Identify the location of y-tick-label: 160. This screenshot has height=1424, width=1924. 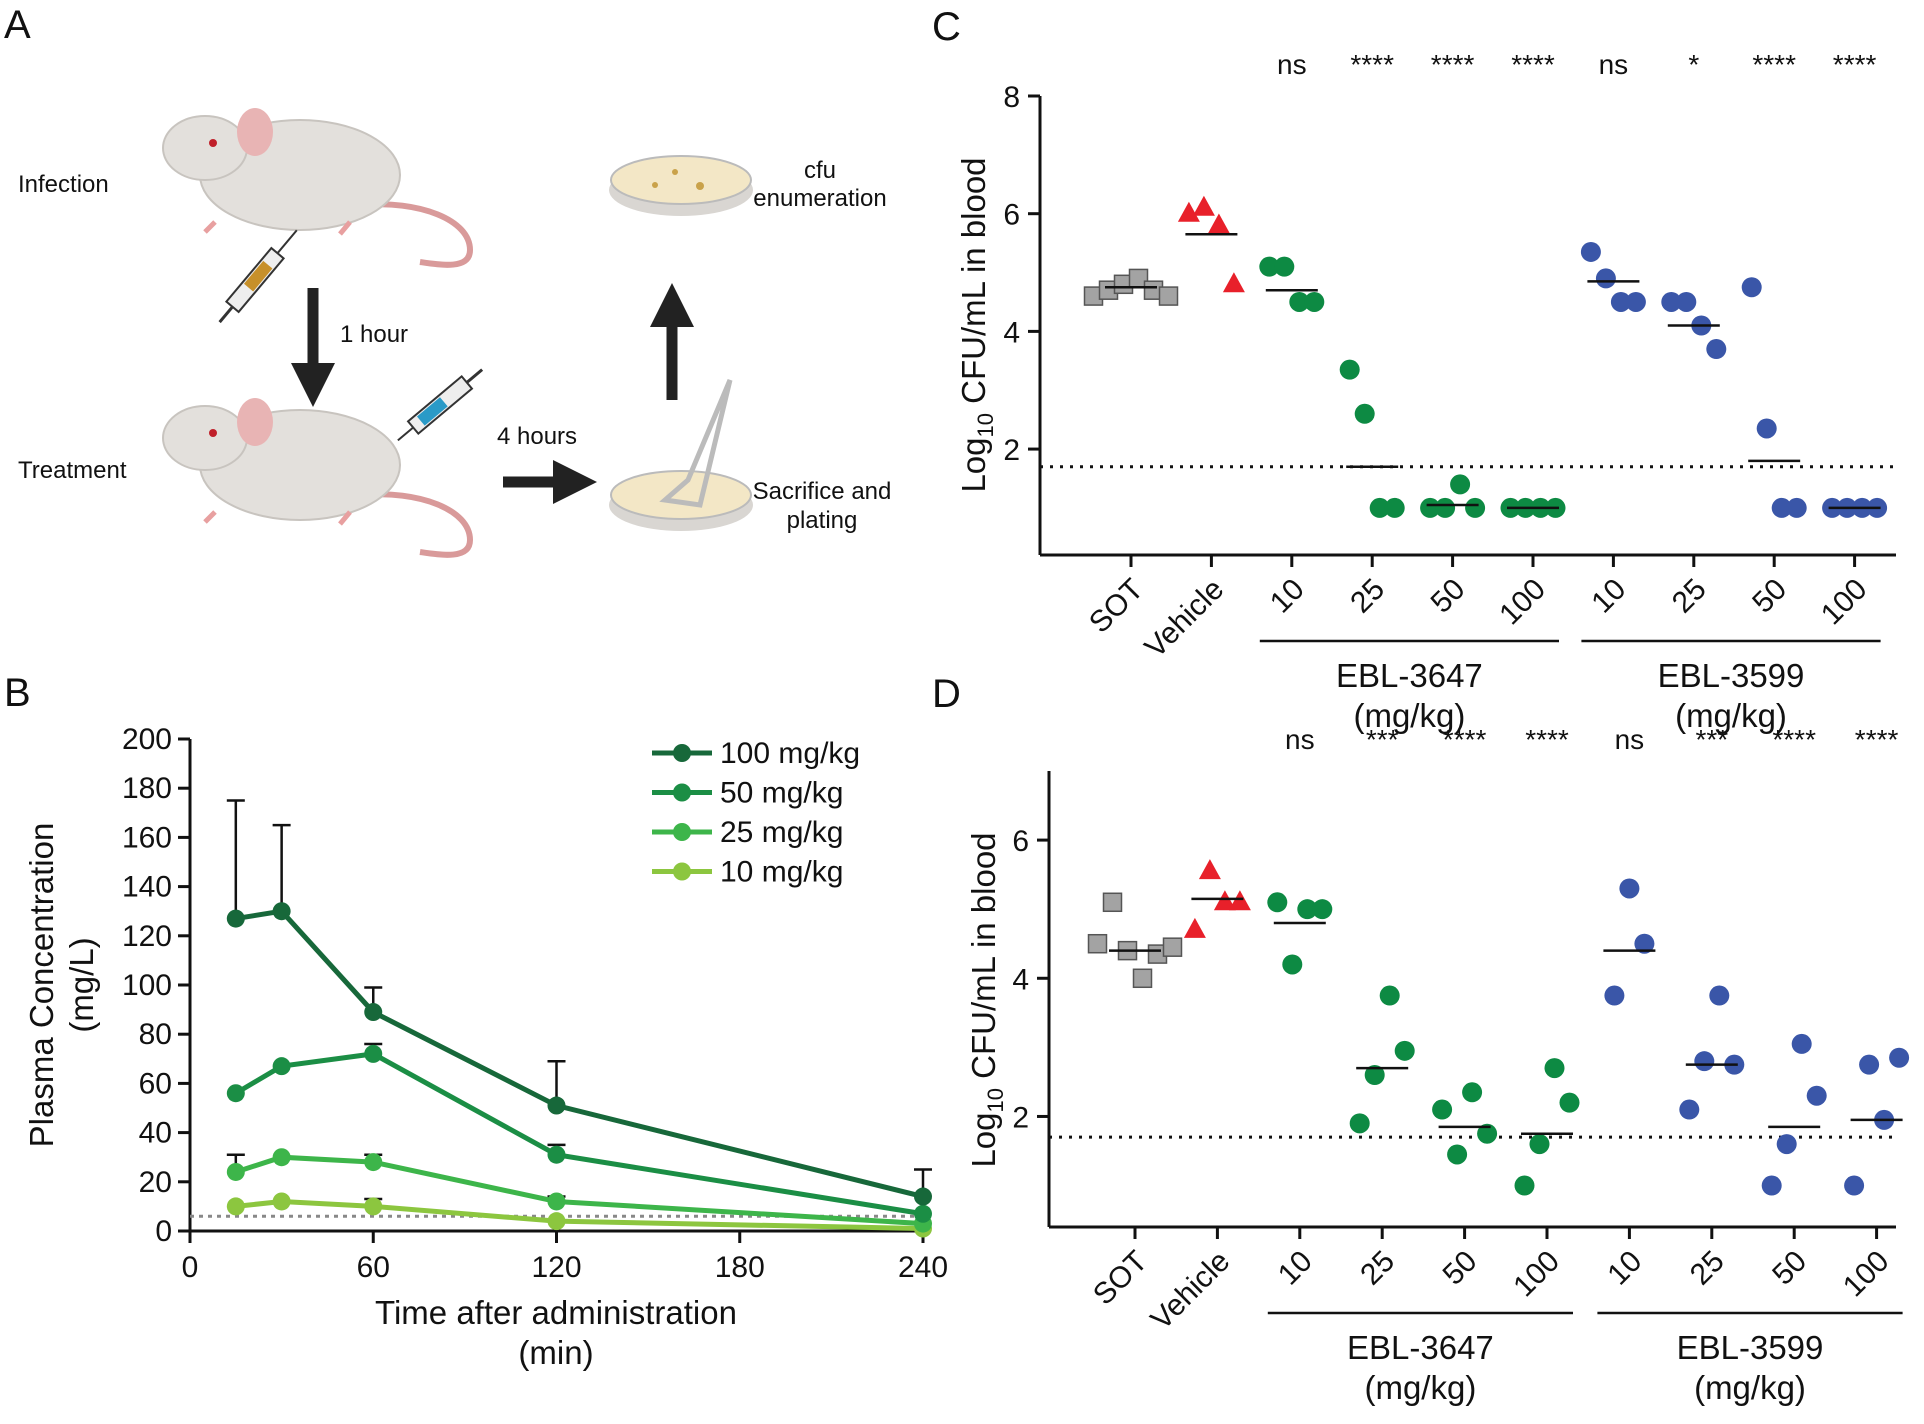
(147, 837).